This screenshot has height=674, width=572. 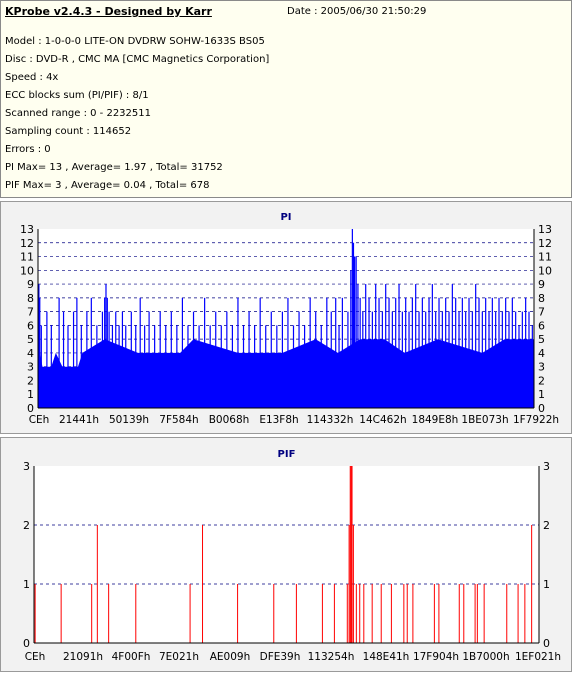 What do you see at coordinates (536, 420) in the screenshot?
I see `pi-x-tick: 1F7922h` at bounding box center [536, 420].